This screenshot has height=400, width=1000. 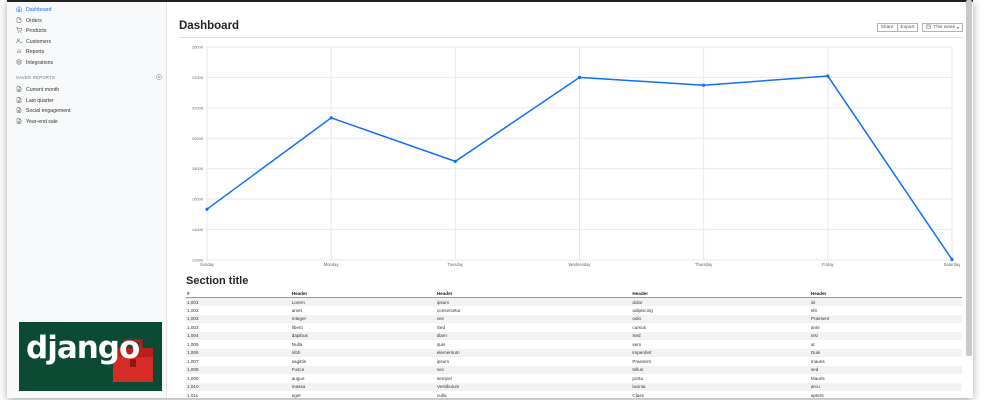 I want to click on sidebar-item-customers: Customers, so click(x=86, y=42).